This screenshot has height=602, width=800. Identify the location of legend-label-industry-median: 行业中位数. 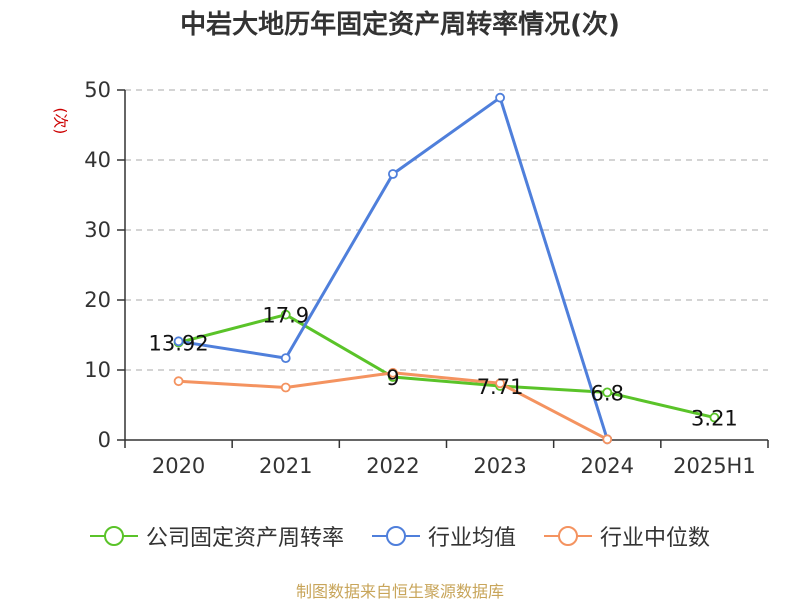
(655, 538).